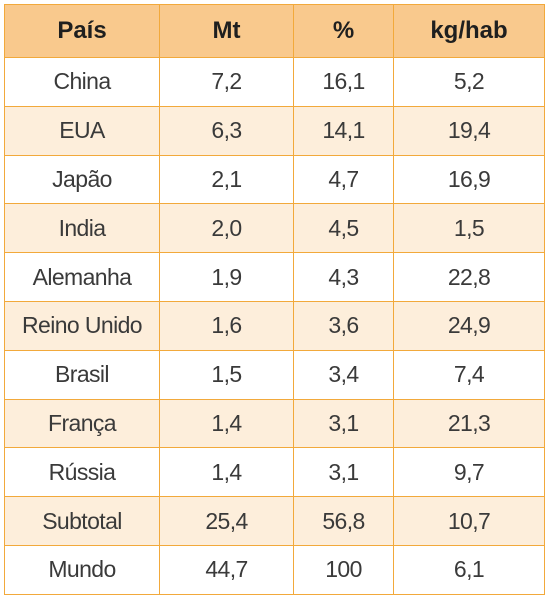 The width and height of the screenshot is (550, 607). Describe the element at coordinates (226, 179) in the screenshot. I see `cell-mt: 2,1` at that location.